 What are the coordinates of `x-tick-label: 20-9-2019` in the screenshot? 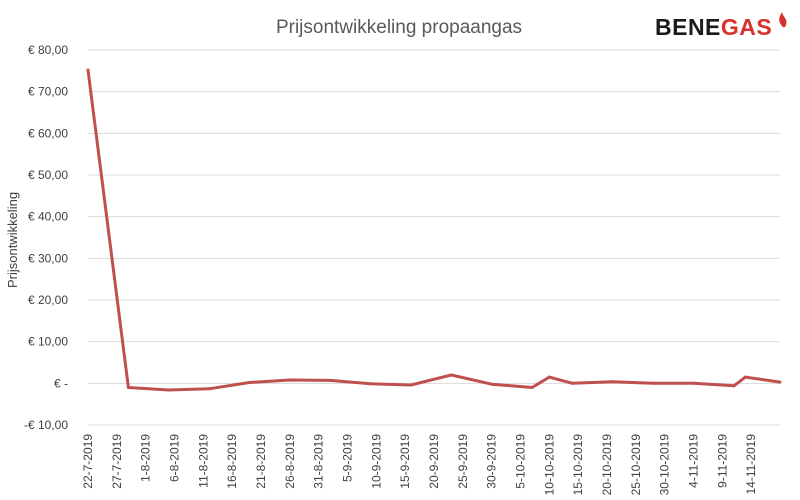 It's located at (434, 461).